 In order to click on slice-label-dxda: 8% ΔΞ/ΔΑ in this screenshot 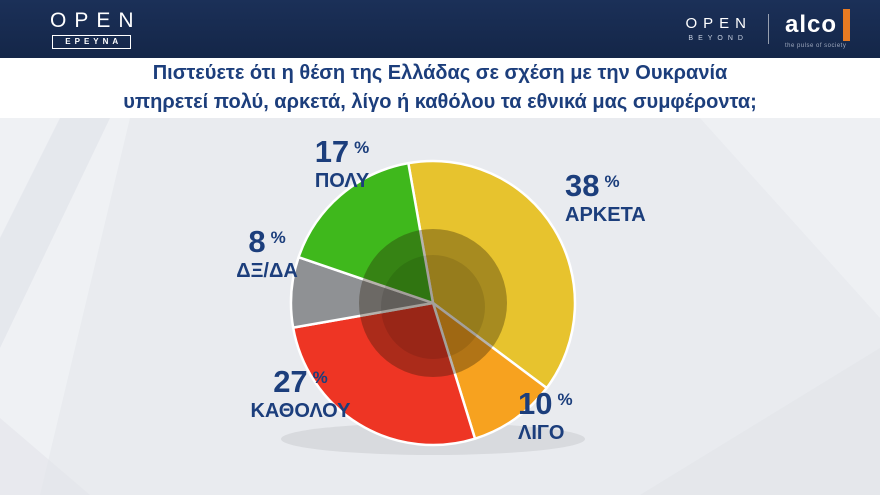, I will do `click(267, 253)`.